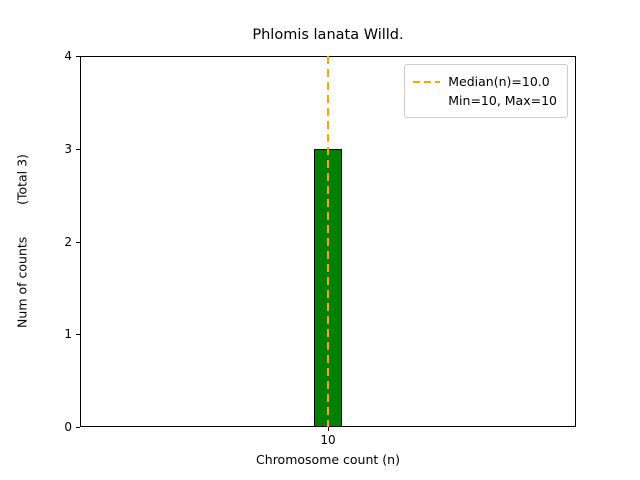 The width and height of the screenshot is (640, 480). I want to click on median-dashed-line-sample, so click(427, 81).